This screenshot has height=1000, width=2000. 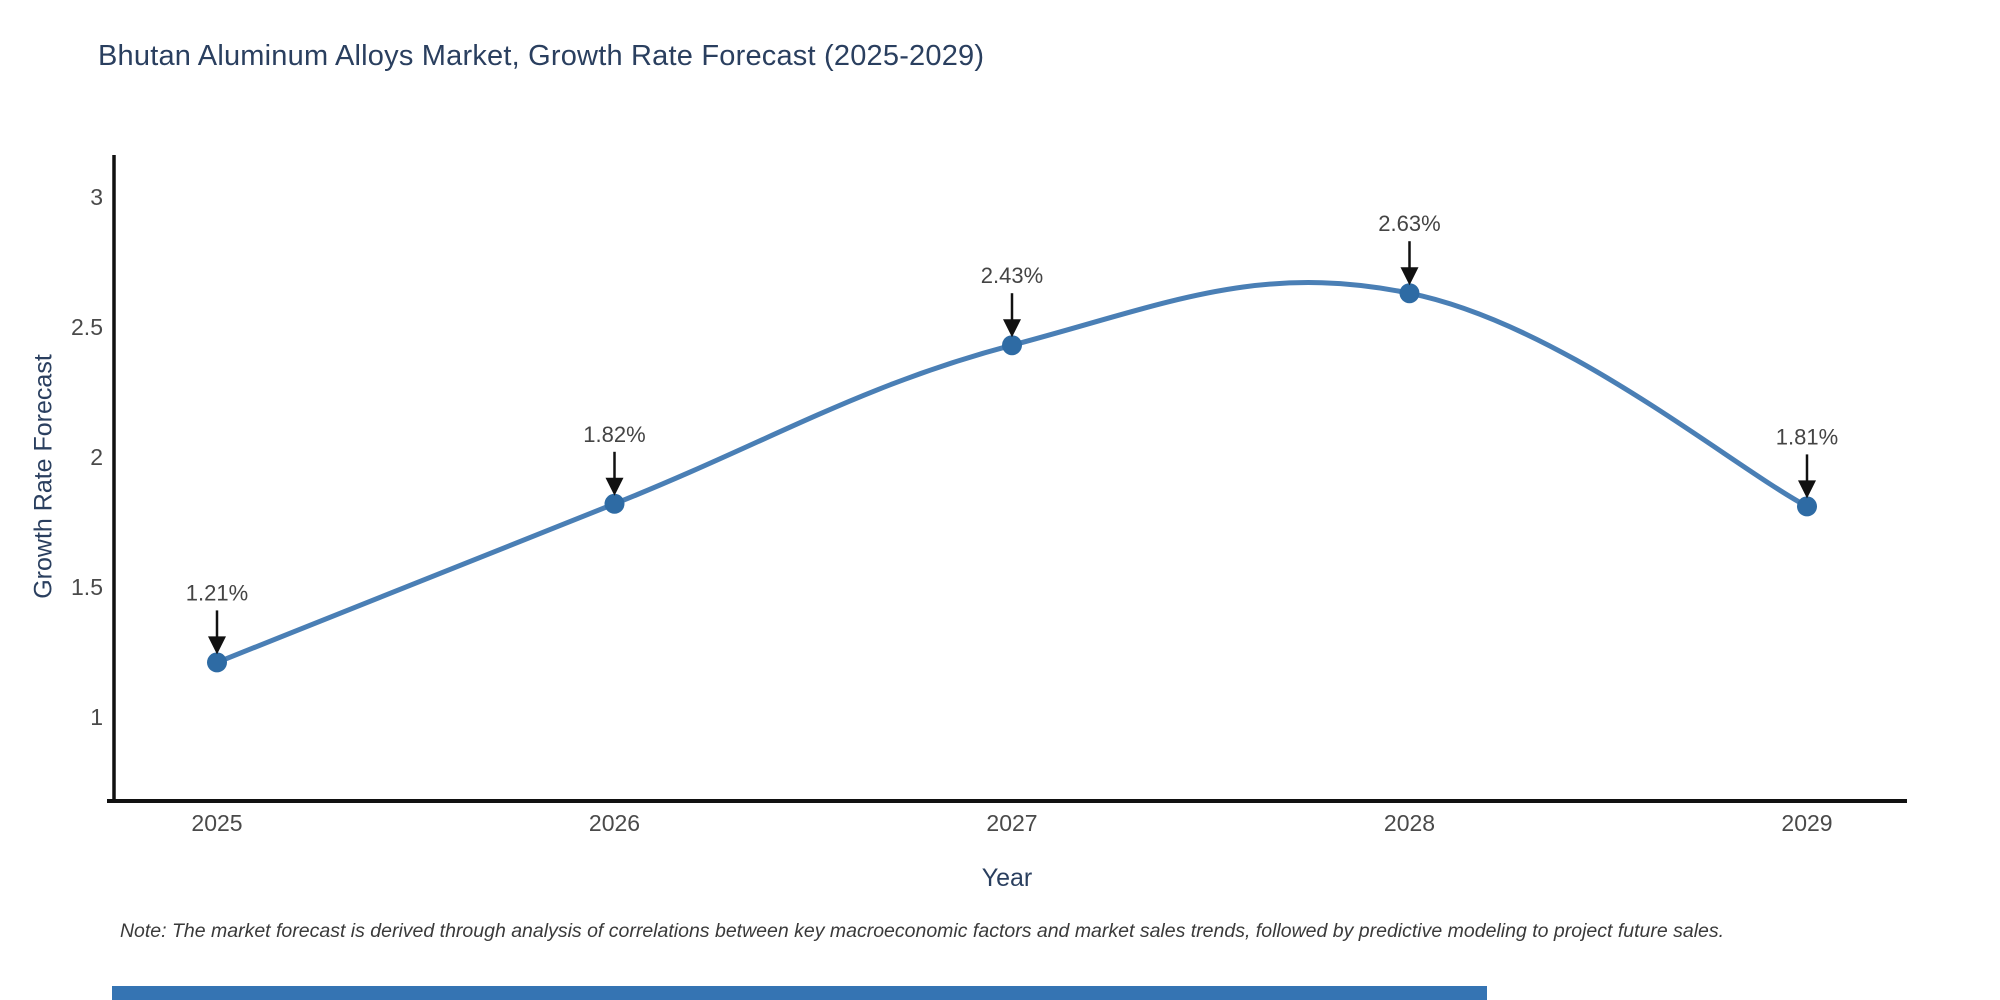 I want to click on y-tick-label: 1, so click(x=96, y=717).